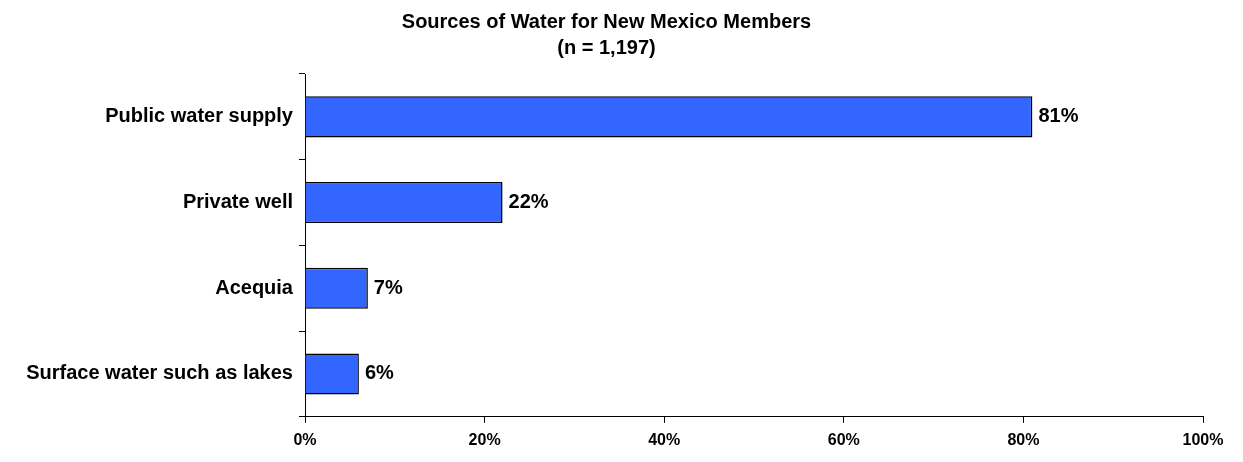 Image resolution: width=1243 pixels, height=462 pixels. What do you see at coordinates (199, 115) in the screenshot?
I see `y-tick-label: Public water supply` at bounding box center [199, 115].